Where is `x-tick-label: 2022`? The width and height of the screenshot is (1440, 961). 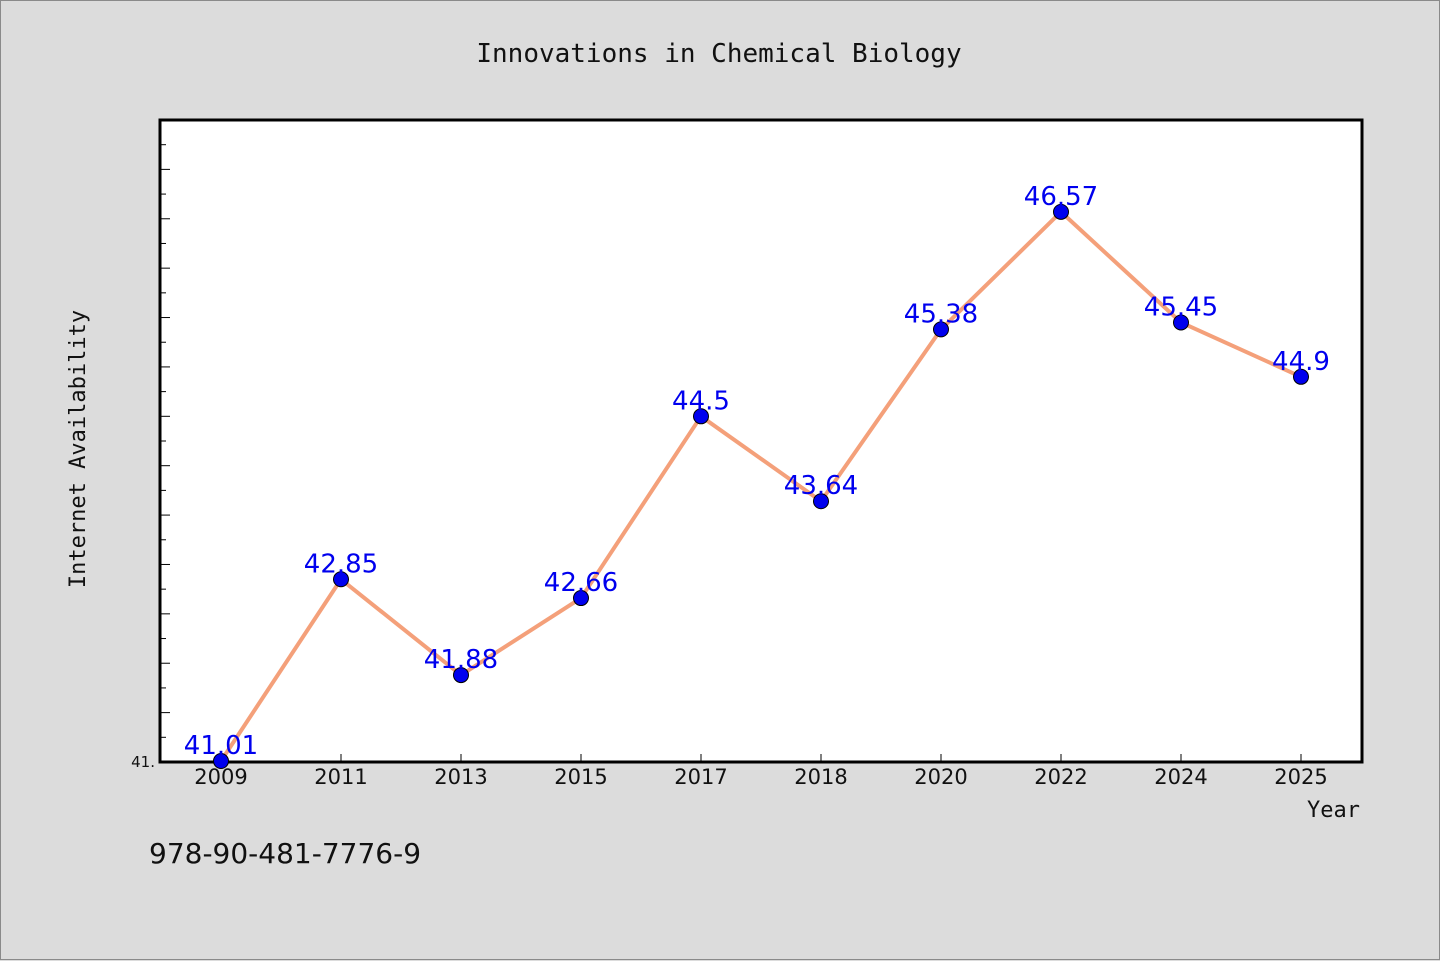
x-tick-label: 2022 is located at coordinates (1060, 777).